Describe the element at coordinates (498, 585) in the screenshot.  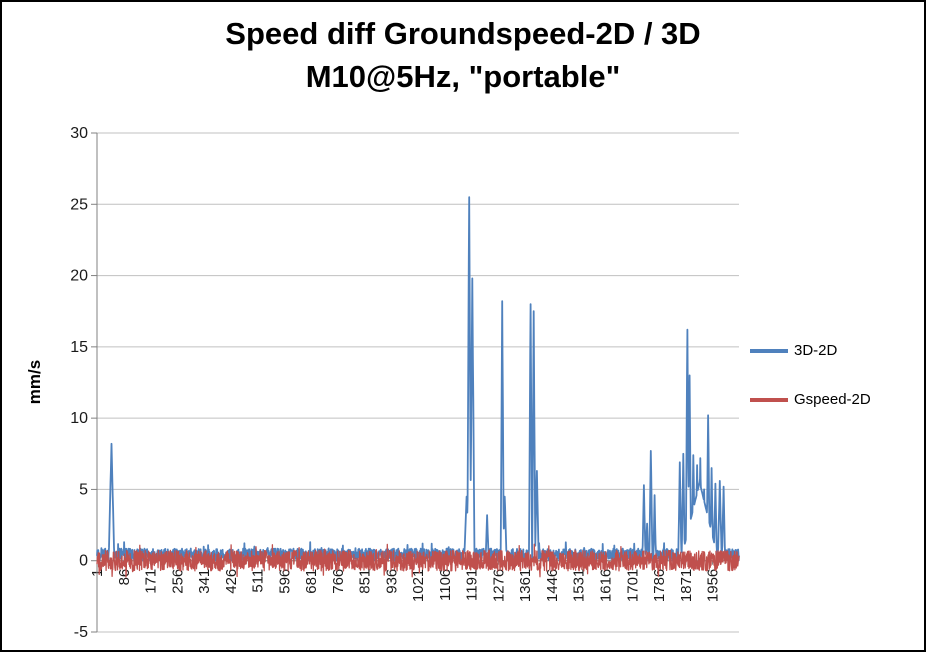
I see `x-tick-label: 1276` at that location.